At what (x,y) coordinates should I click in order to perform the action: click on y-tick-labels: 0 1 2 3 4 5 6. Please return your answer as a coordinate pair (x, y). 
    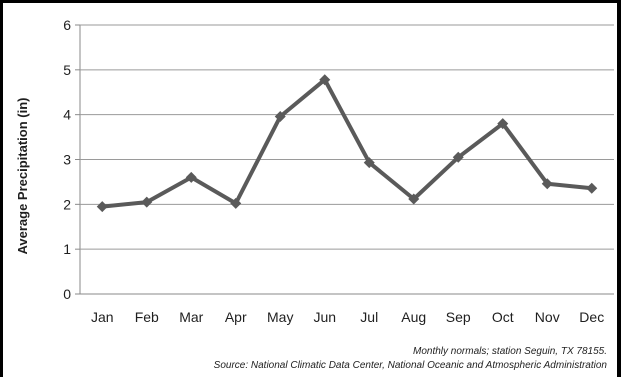
    Looking at the image, I should click on (67, 159).